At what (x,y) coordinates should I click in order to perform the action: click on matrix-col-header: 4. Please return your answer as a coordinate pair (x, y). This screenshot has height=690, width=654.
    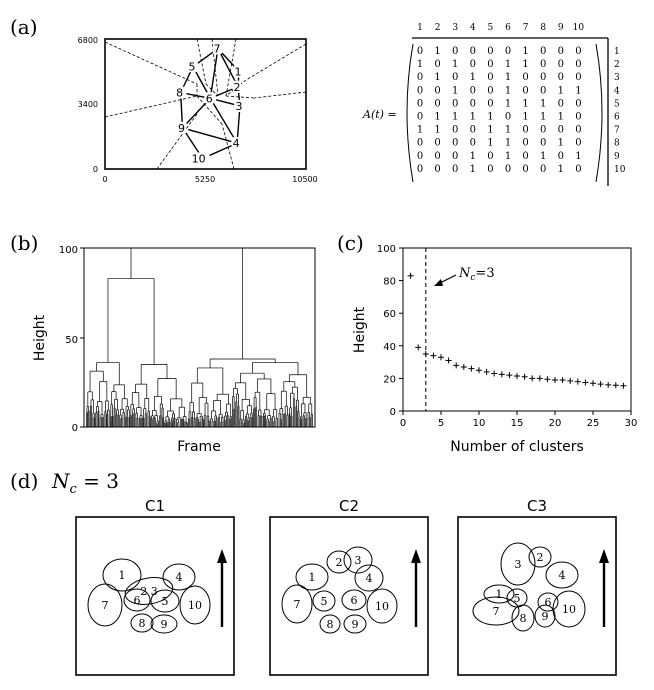
    Looking at the image, I should click on (473, 28).